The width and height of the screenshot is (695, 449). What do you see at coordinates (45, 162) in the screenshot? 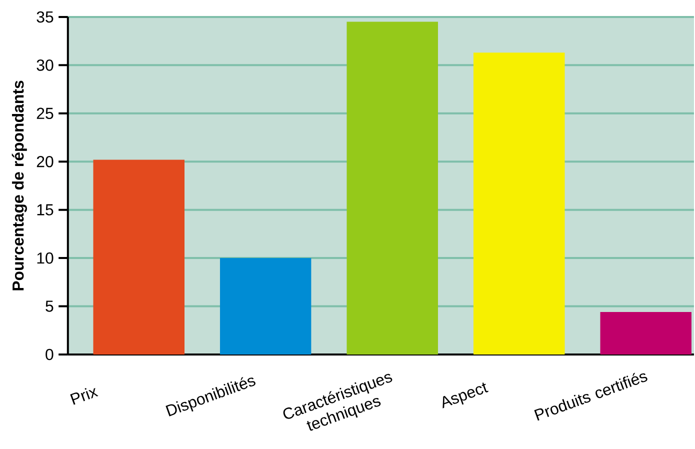
I see `y-tick-label: 20` at bounding box center [45, 162].